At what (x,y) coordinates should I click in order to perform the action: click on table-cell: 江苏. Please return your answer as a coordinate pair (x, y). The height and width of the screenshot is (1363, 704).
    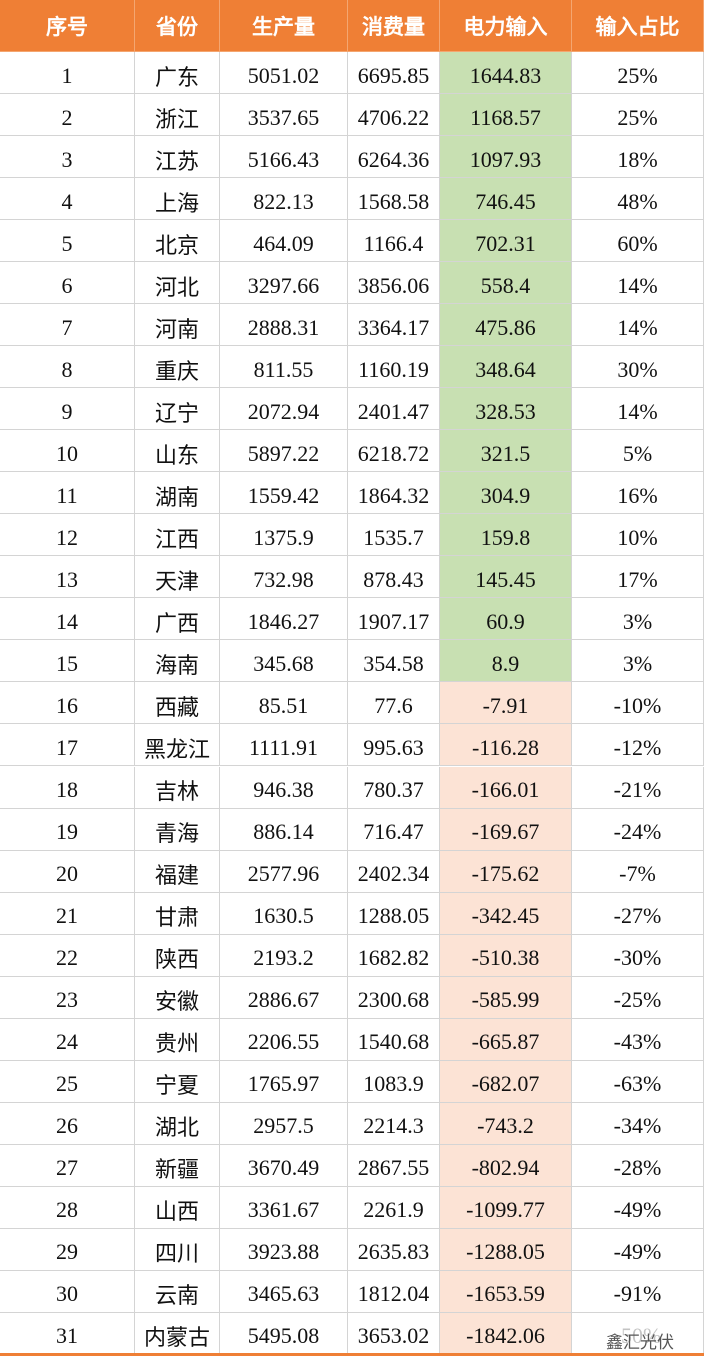
    Looking at the image, I should click on (177, 157).